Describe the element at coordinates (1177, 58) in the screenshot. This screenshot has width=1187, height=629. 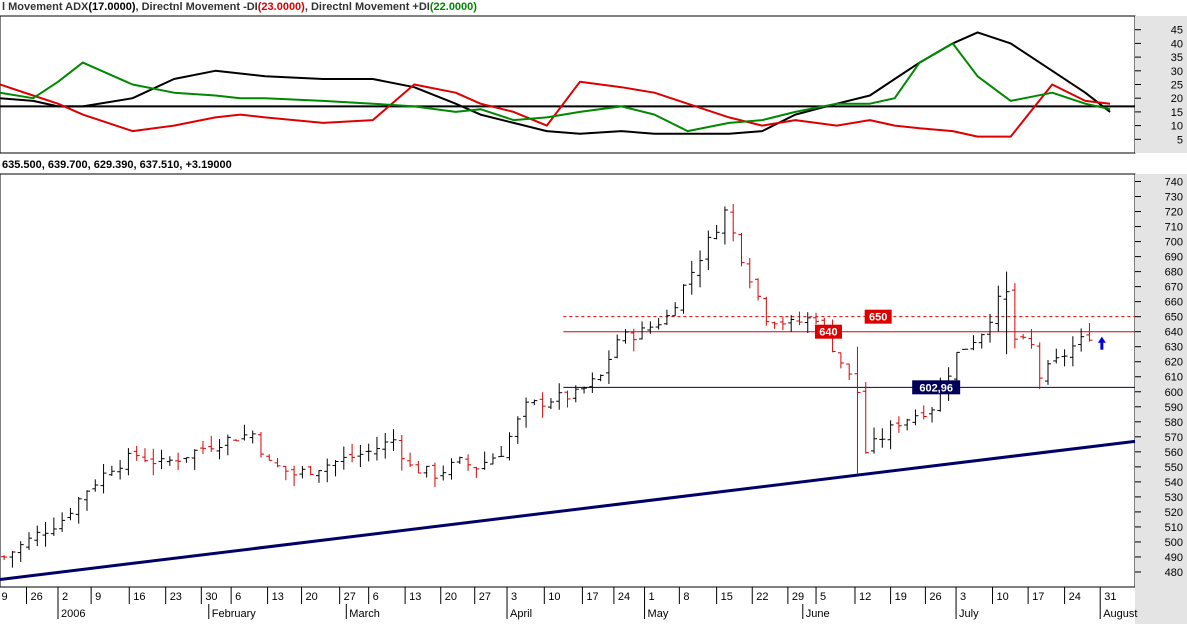
I see `indicator-y-tick-label: 35` at that location.